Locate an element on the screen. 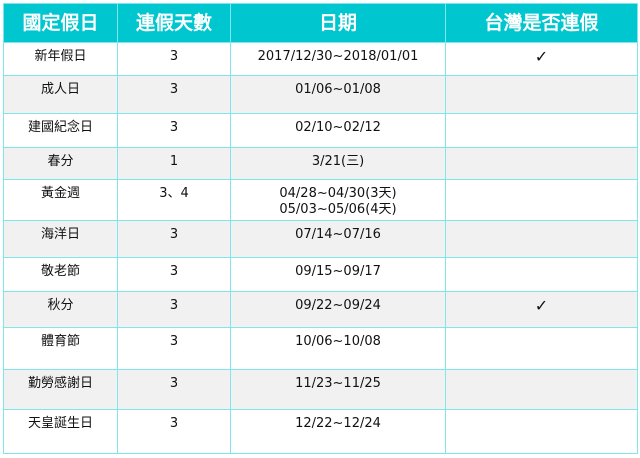  header-date: 日期 is located at coordinates (338, 23).